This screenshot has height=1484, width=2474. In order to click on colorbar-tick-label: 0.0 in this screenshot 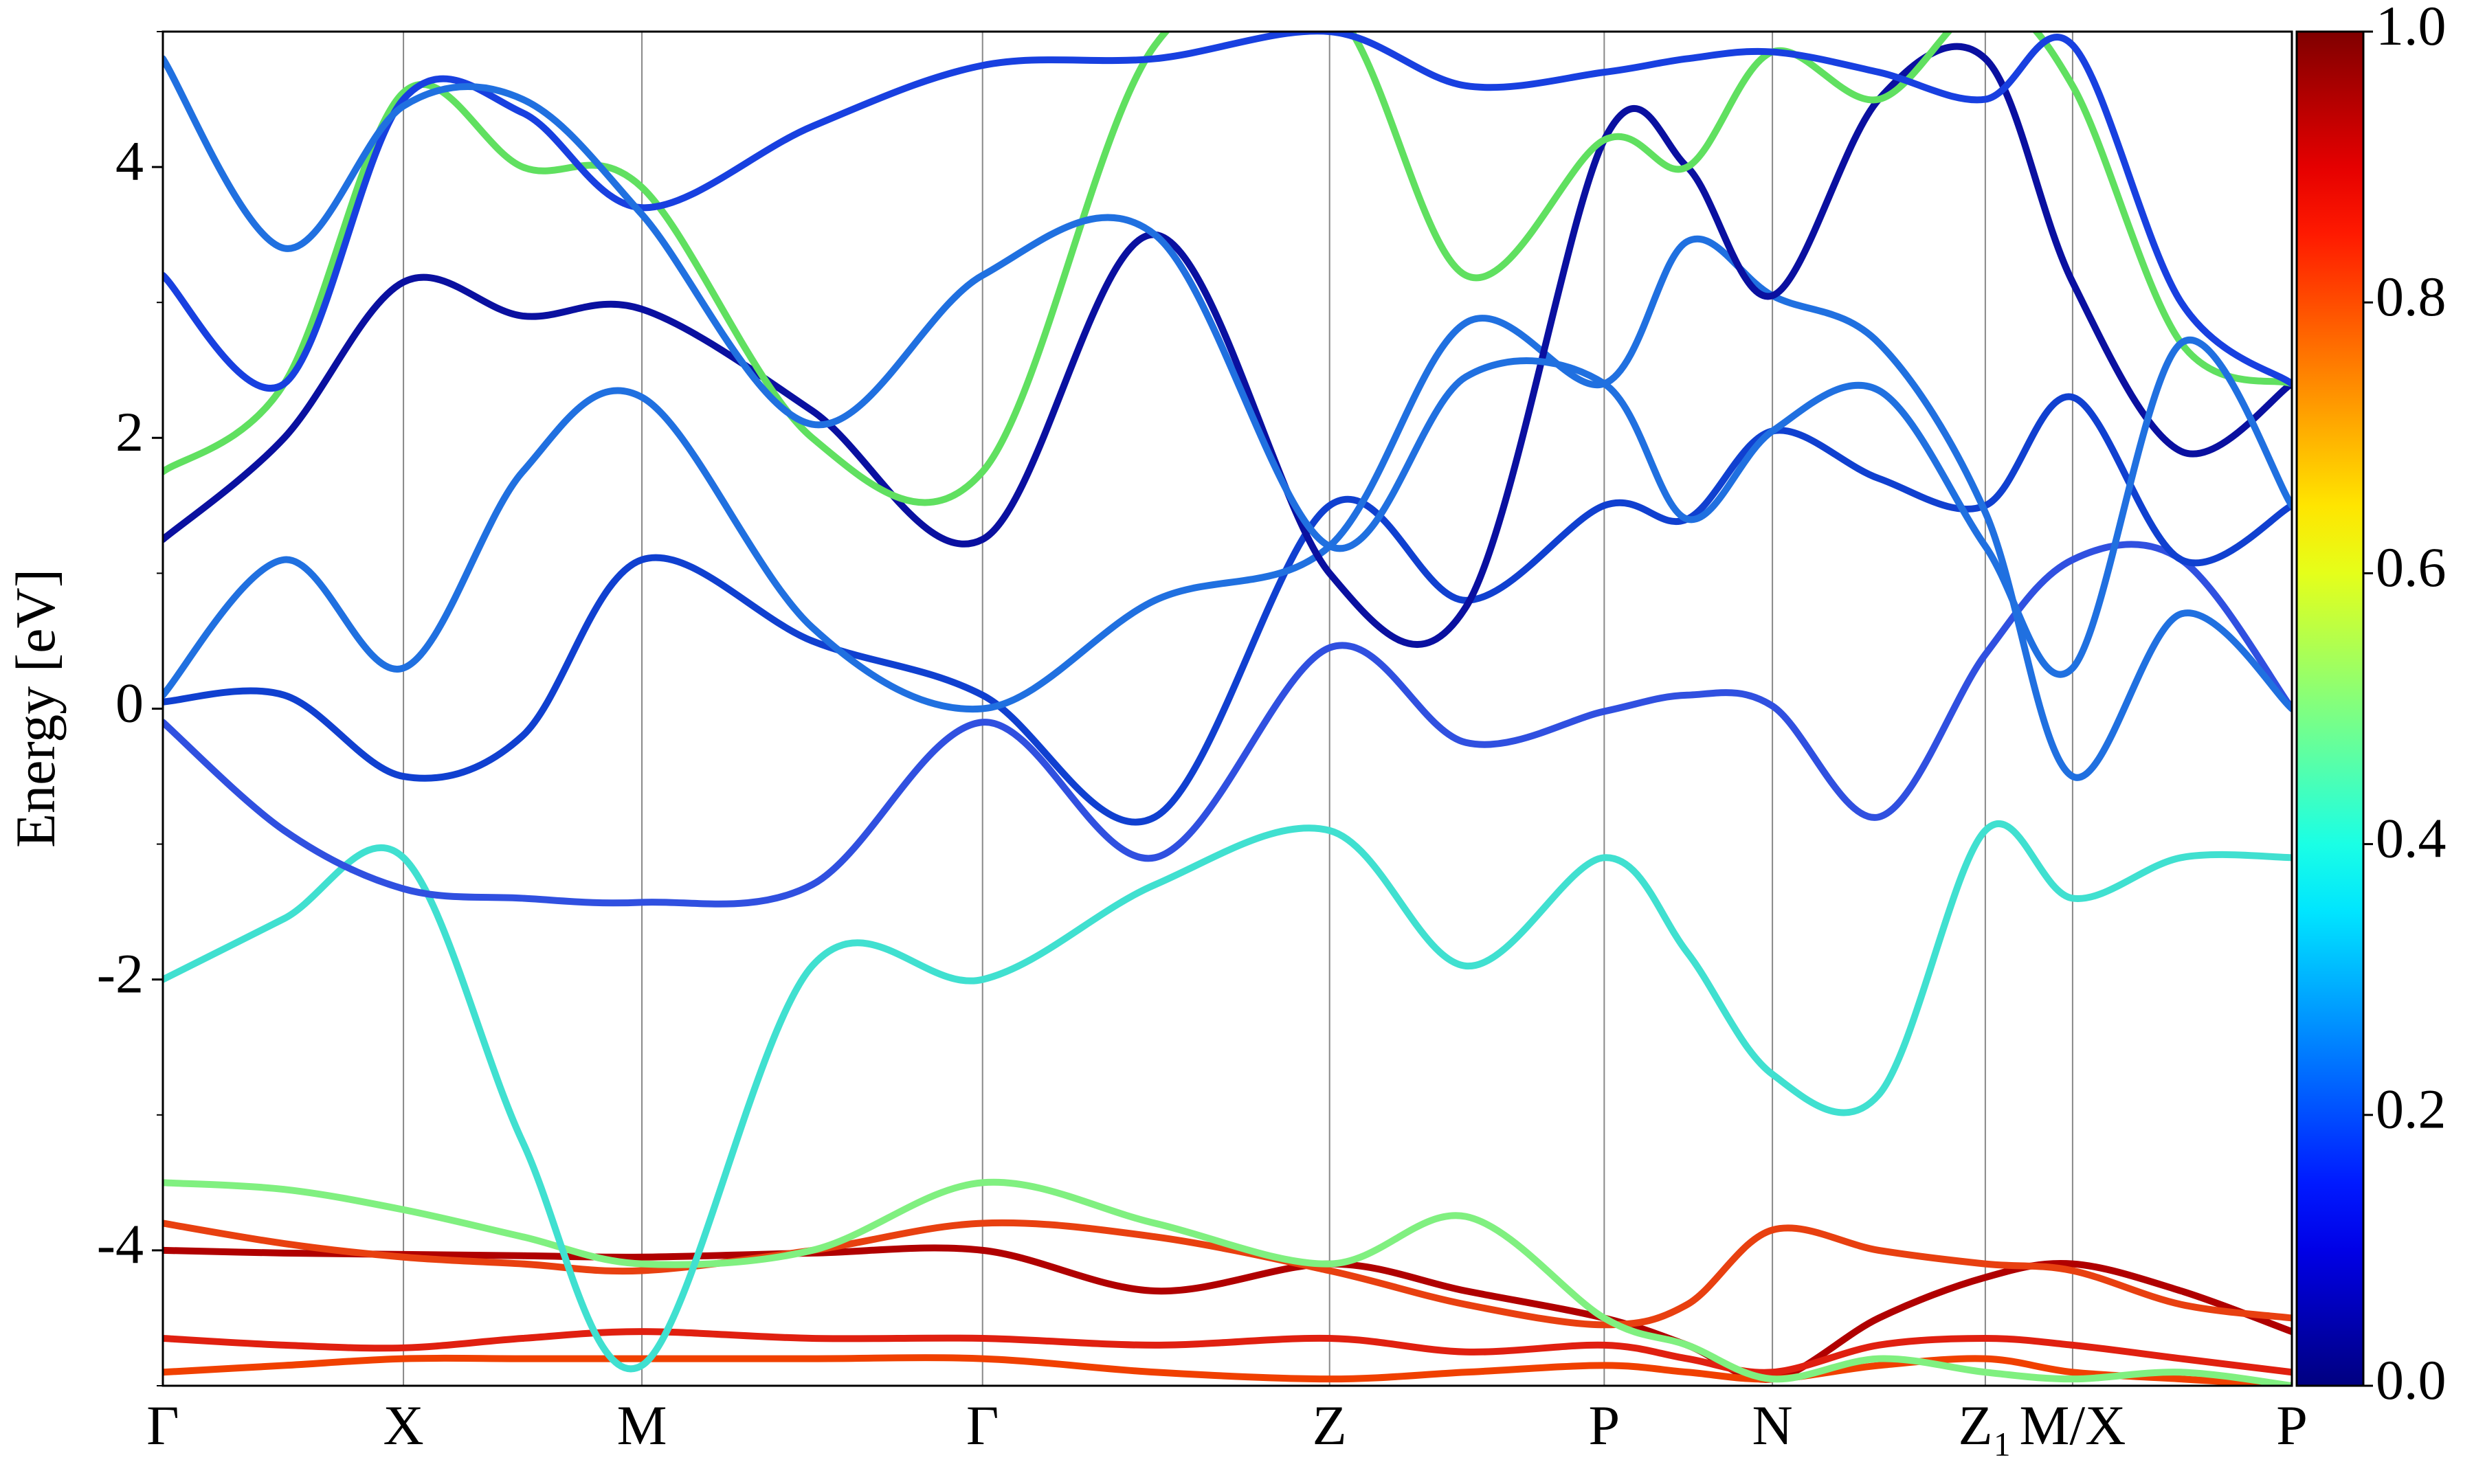, I will do `click(2411, 1380)`.